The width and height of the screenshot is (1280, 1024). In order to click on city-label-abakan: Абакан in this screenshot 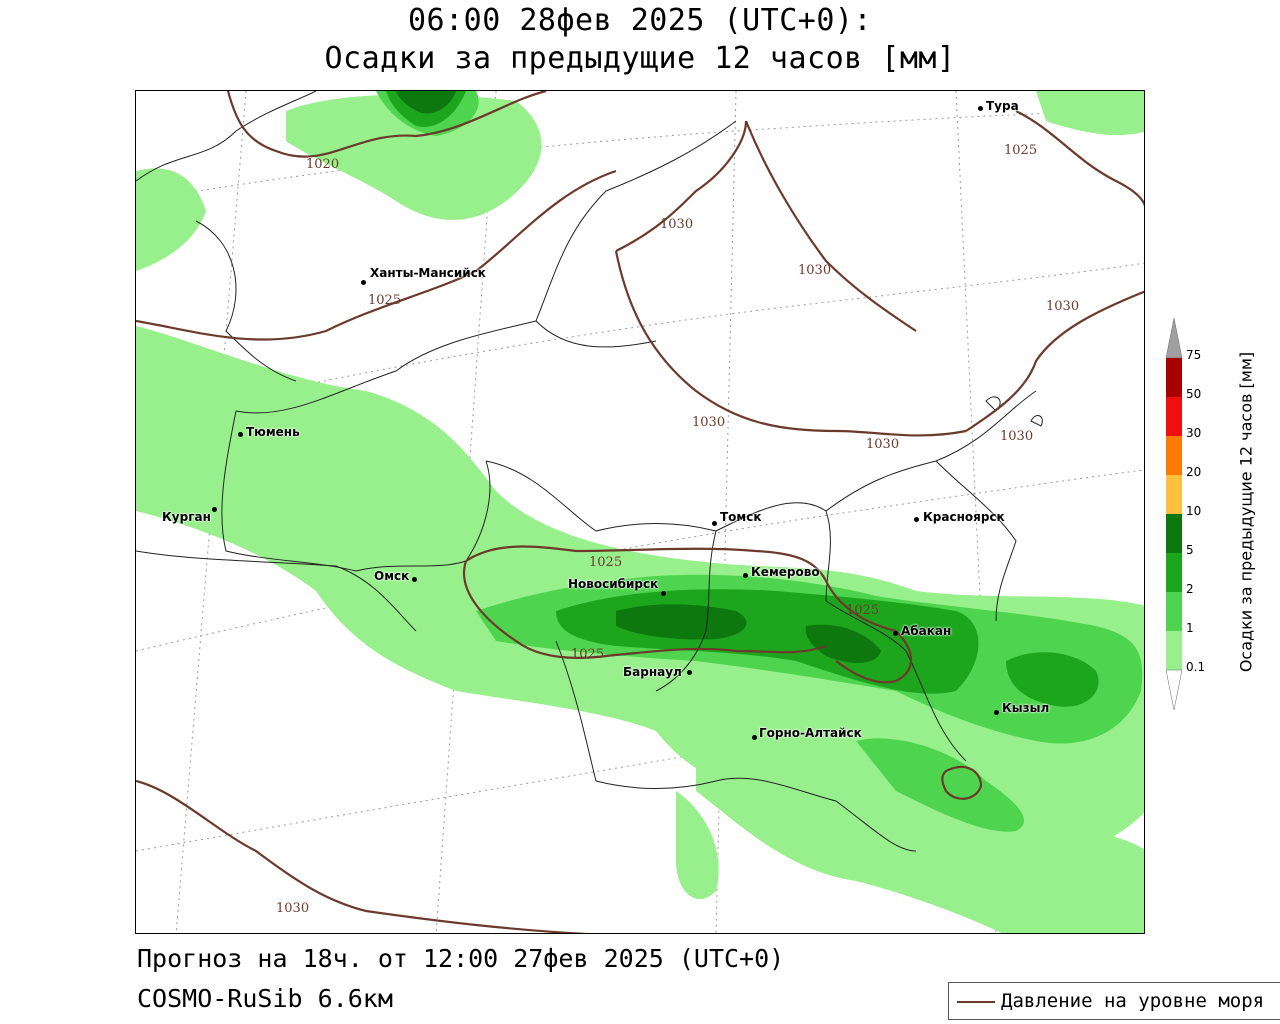, I will do `click(926, 631)`.